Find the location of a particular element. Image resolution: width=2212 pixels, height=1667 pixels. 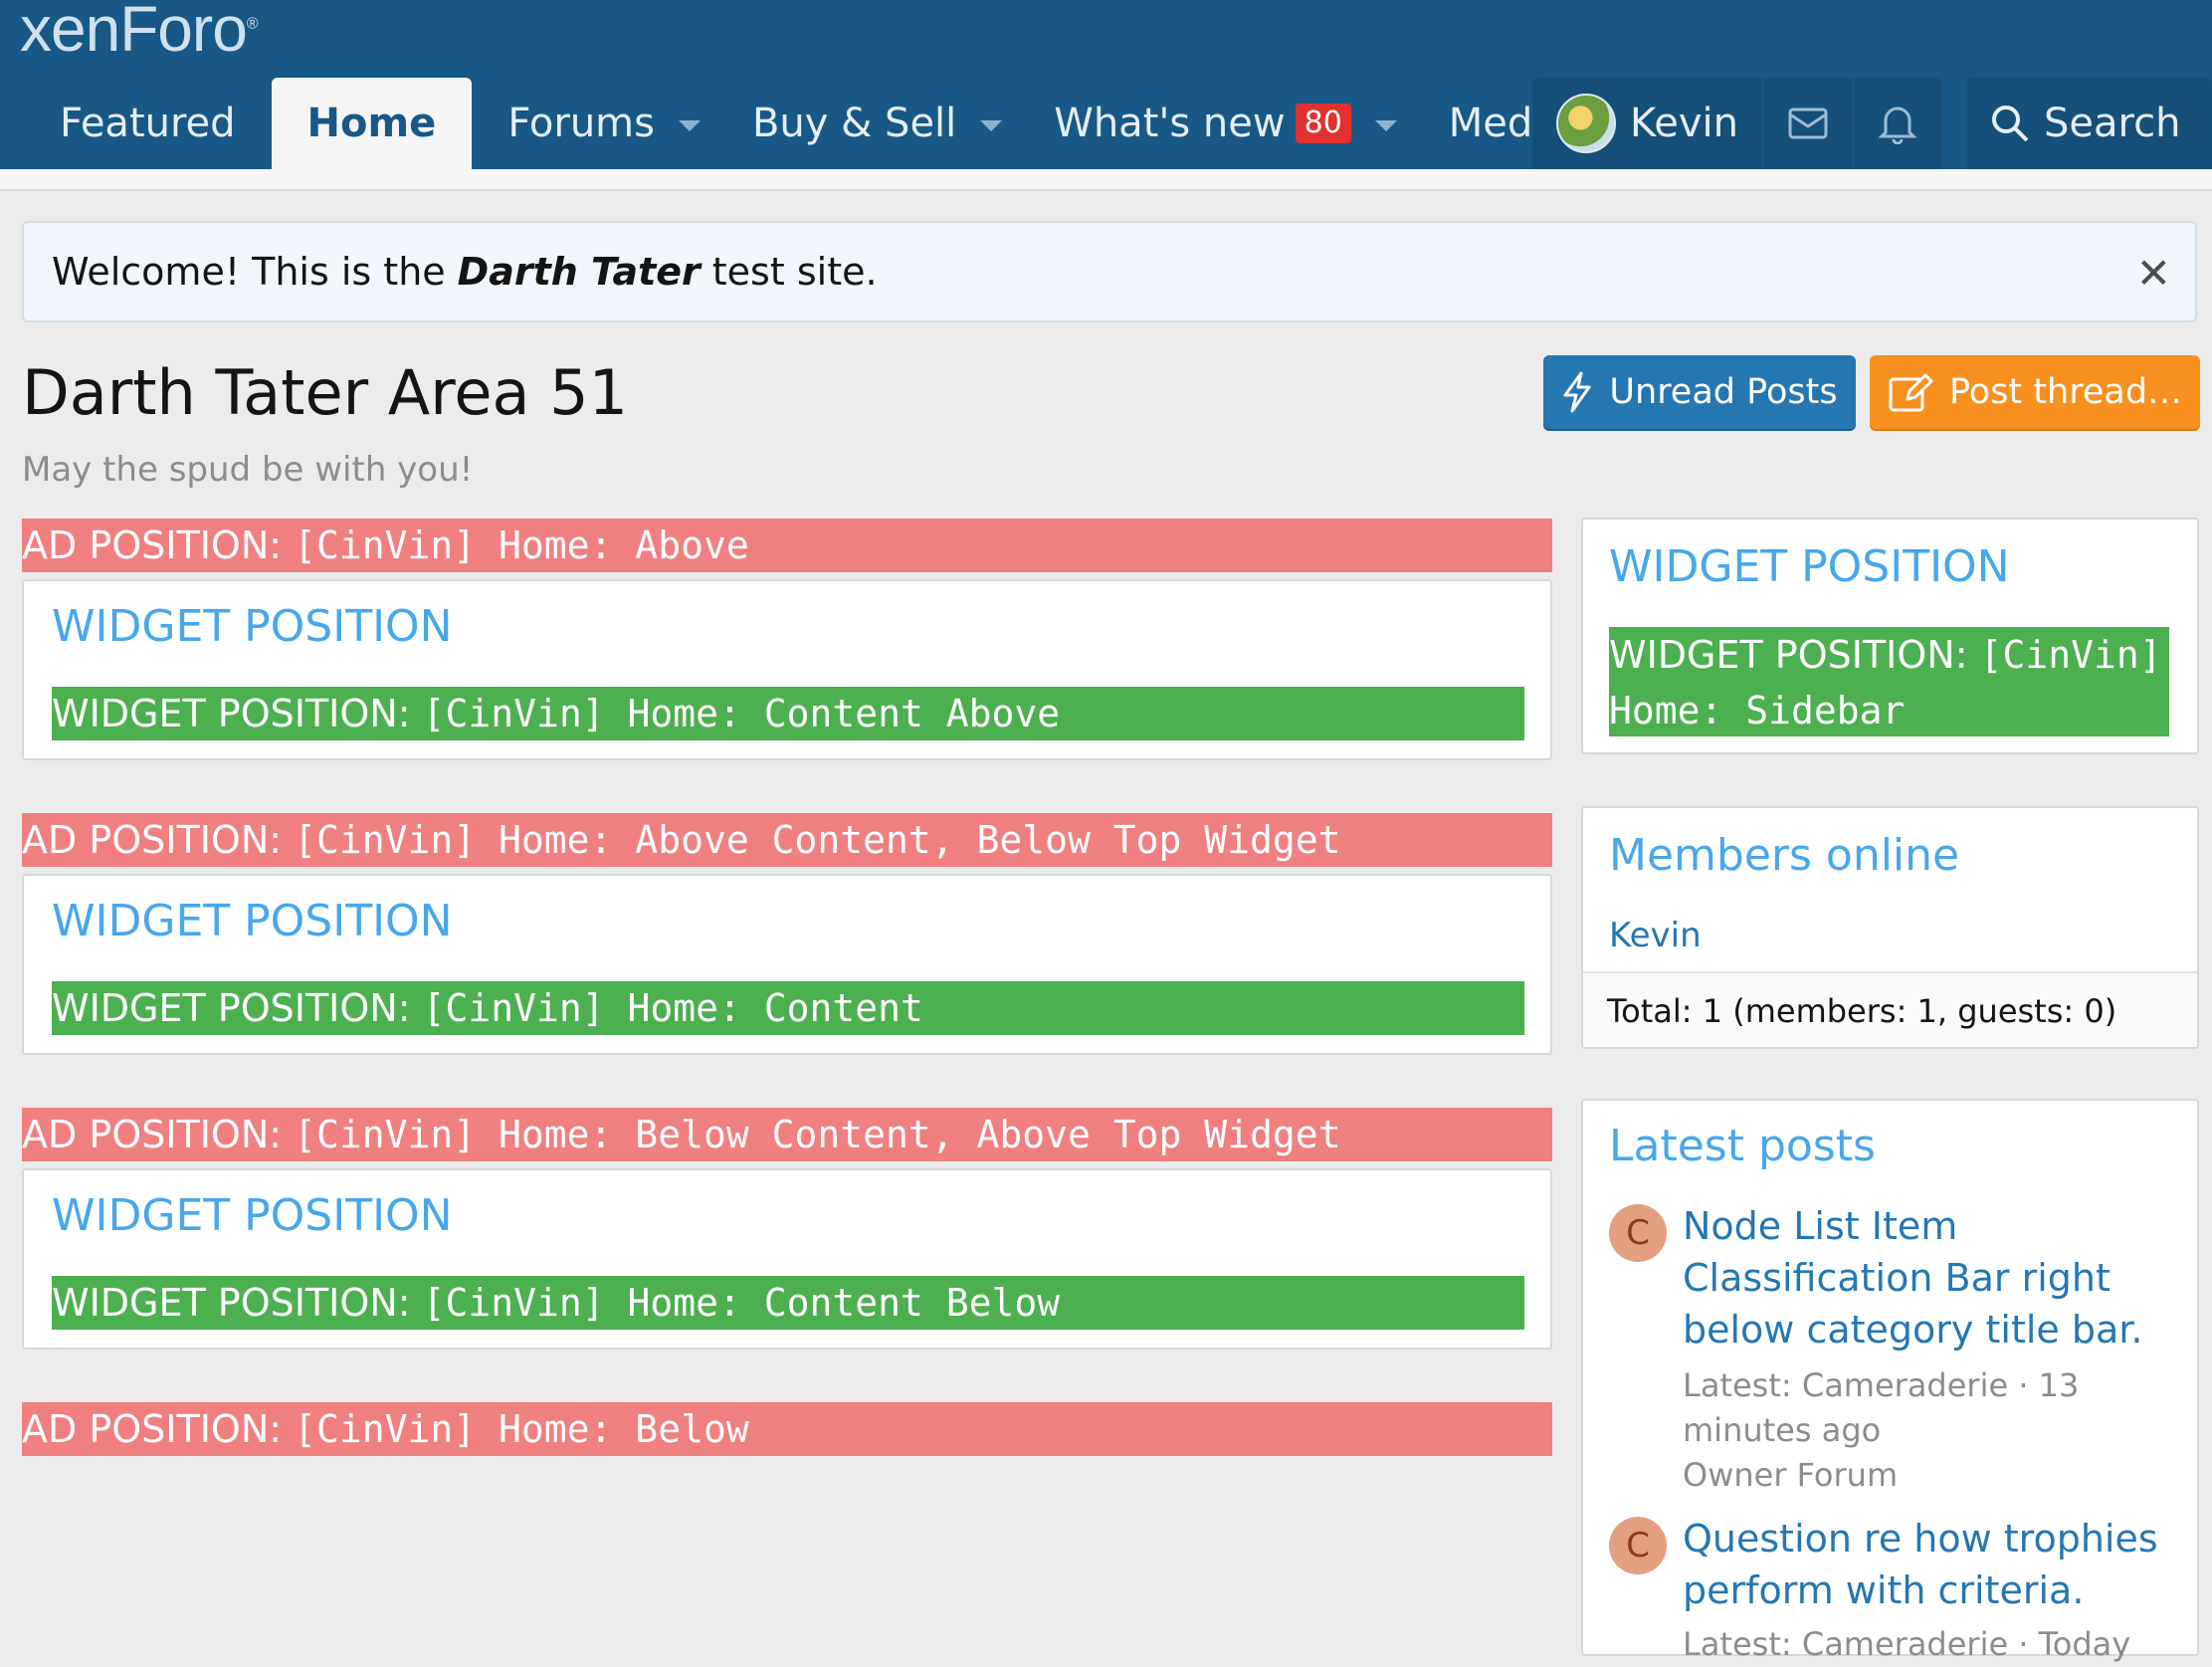

user-bar: Kevin is located at coordinates (1737, 123).